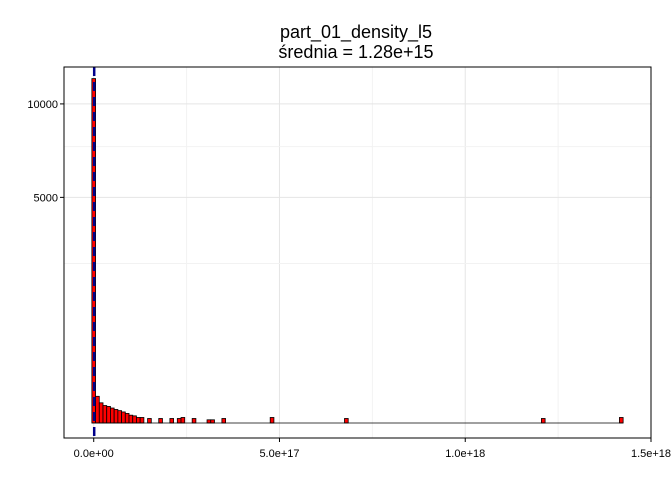  Describe the element at coordinates (356, 32) in the screenshot. I see `chart-title: part_01_density_l5` at that location.